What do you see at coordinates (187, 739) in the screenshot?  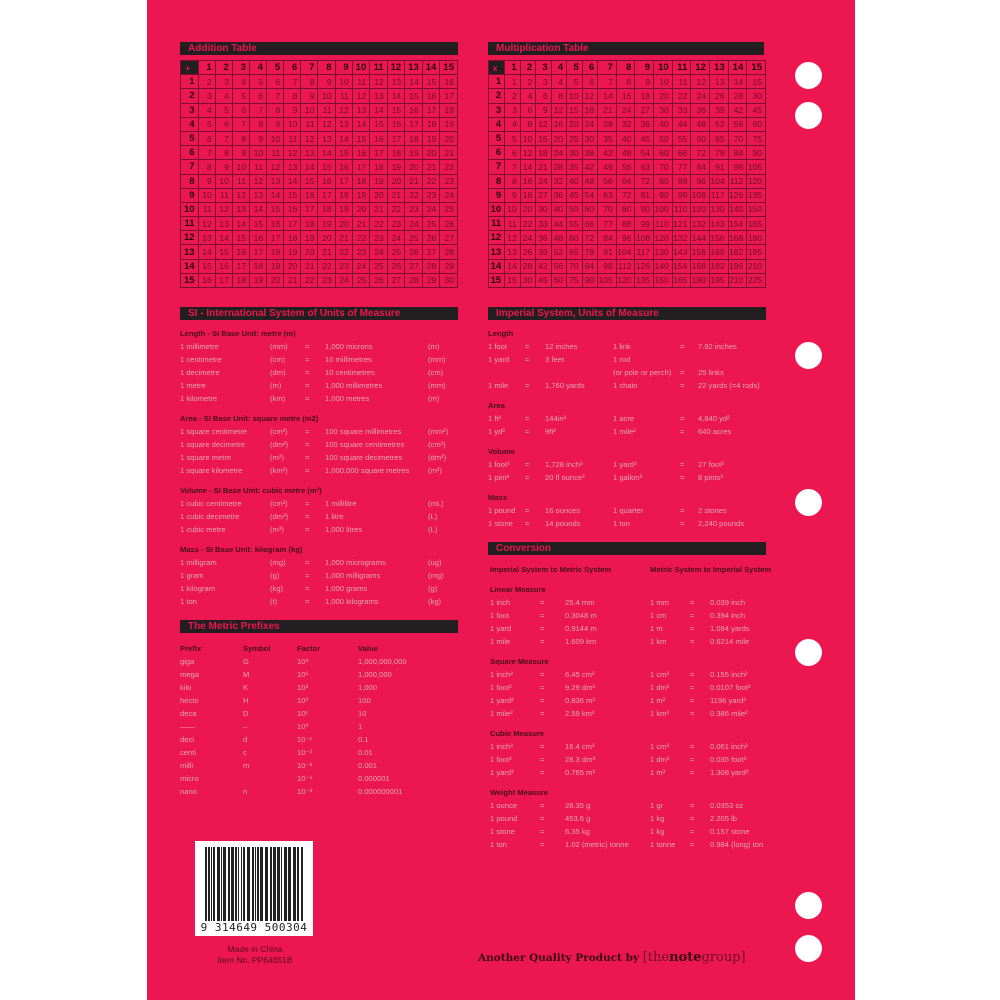 I see `prefix-cell: deci` at bounding box center [187, 739].